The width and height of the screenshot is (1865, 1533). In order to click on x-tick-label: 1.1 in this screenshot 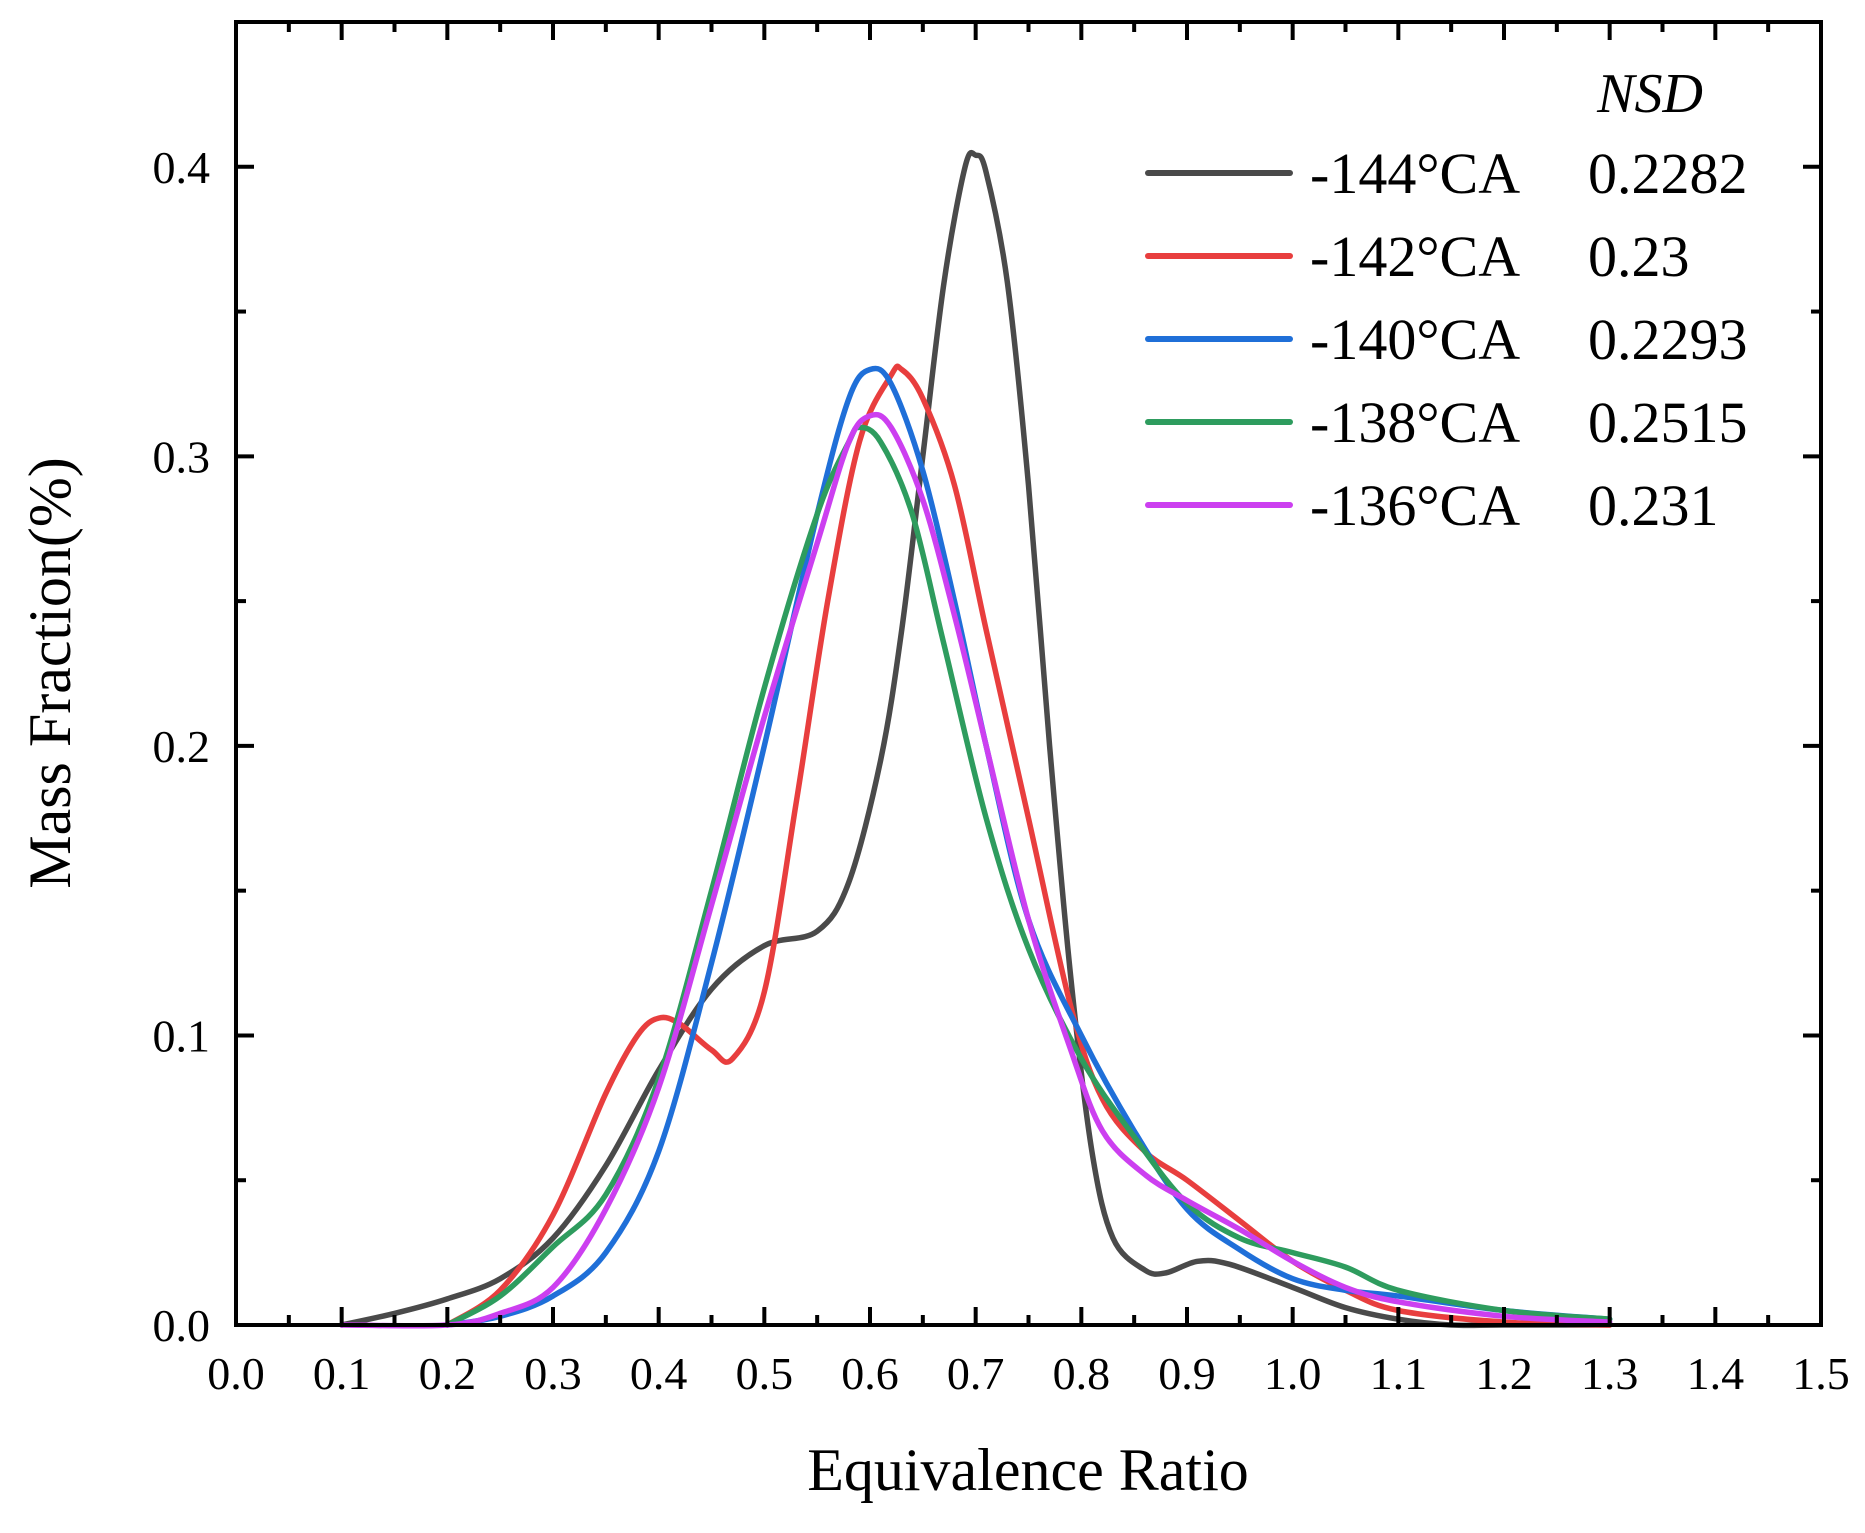, I will do `click(1399, 1373)`.